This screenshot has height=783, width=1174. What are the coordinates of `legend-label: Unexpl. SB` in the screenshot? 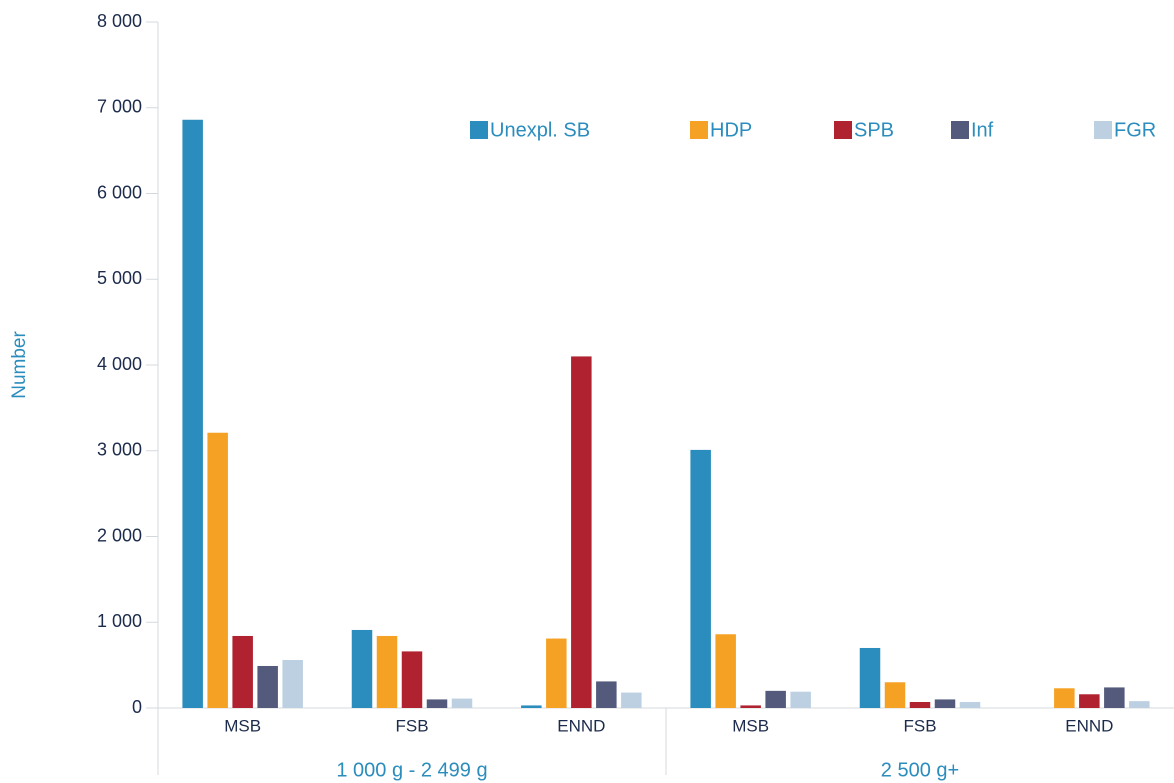 It's located at (540, 130).